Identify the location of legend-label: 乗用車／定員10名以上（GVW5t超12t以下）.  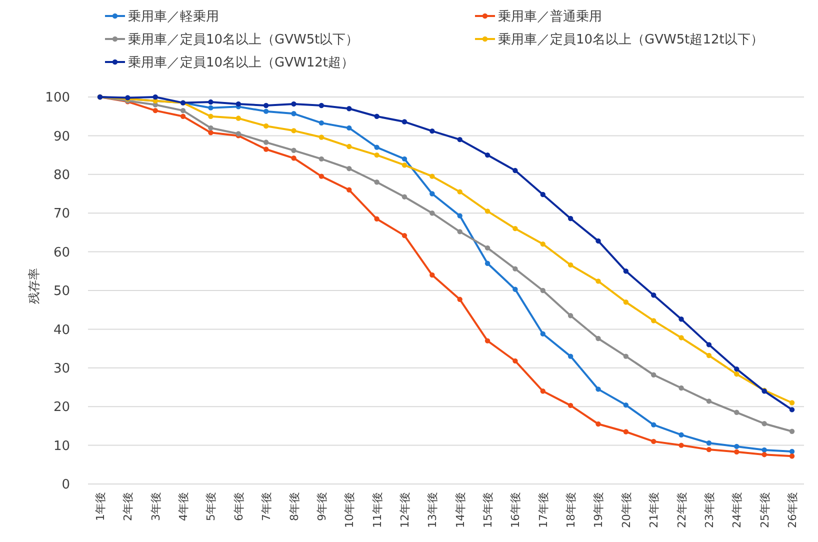
(631, 40).